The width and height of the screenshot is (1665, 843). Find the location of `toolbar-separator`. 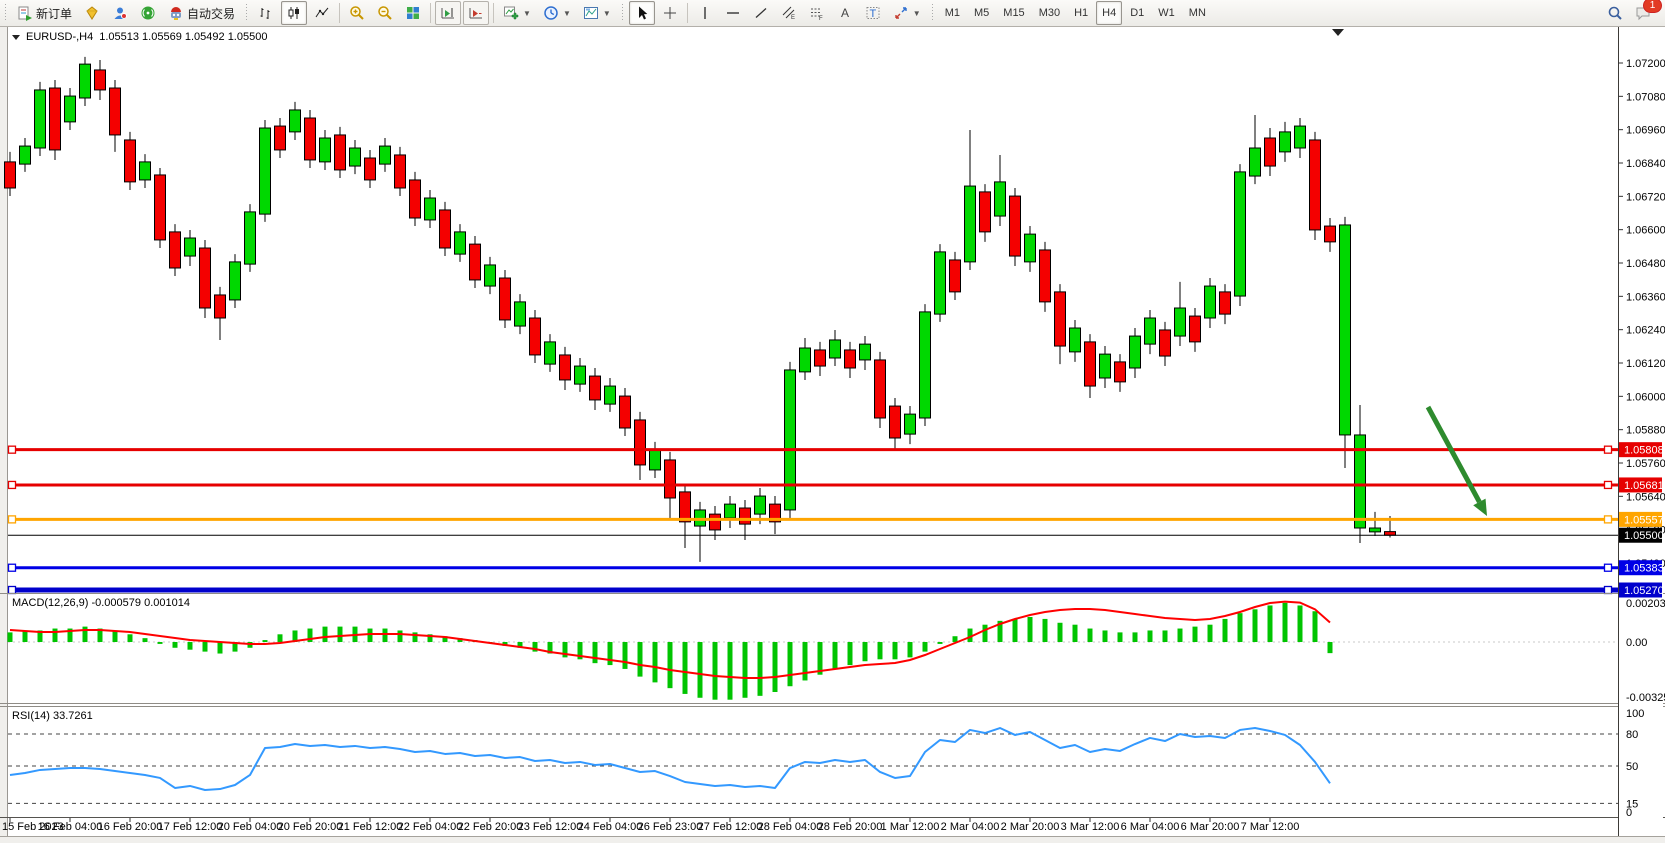

toolbar-separator is located at coordinates (340, 13).